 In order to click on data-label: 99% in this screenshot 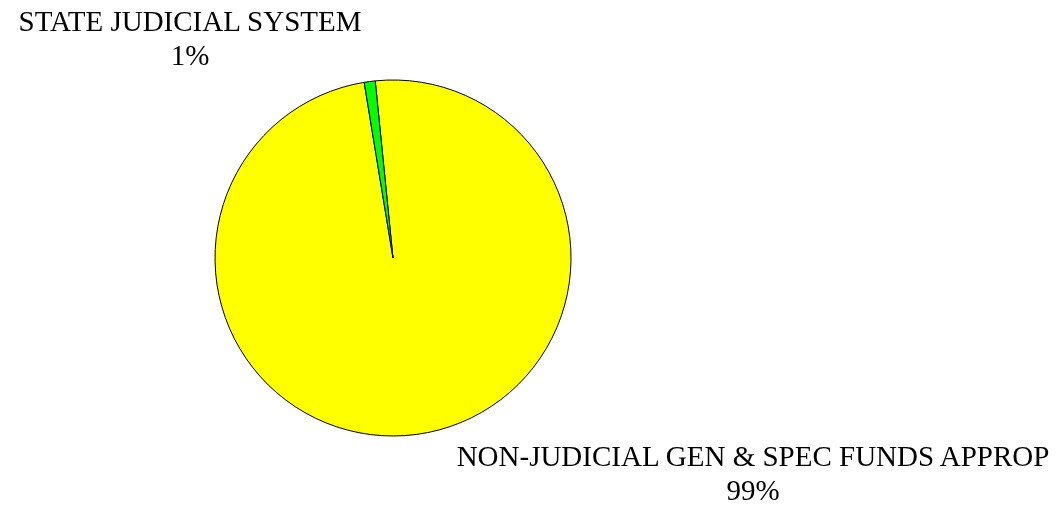, I will do `click(753, 490)`.